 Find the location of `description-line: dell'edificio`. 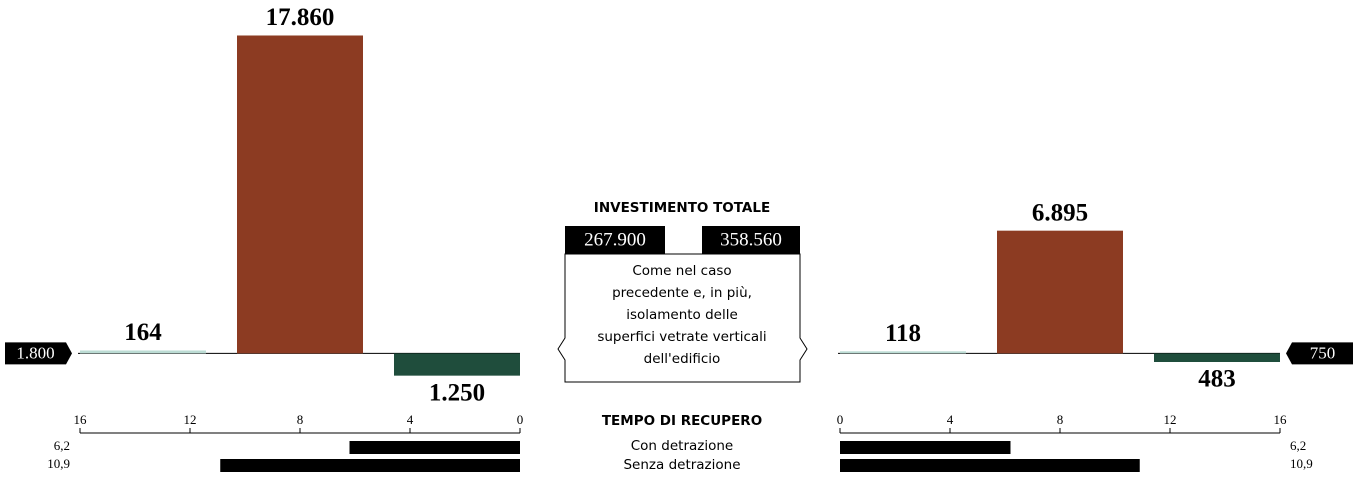

description-line: dell'edificio is located at coordinates (682, 359).